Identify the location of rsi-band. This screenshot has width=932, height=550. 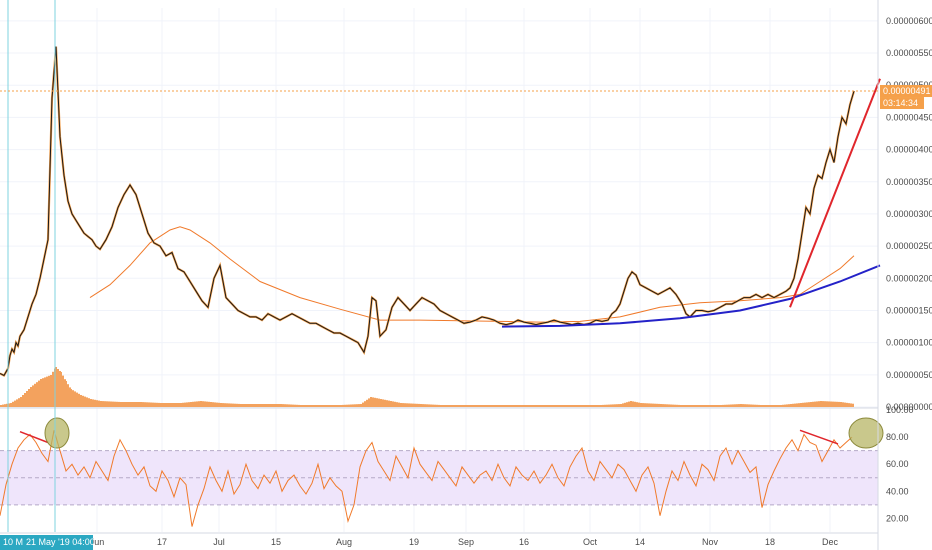
(439, 478).